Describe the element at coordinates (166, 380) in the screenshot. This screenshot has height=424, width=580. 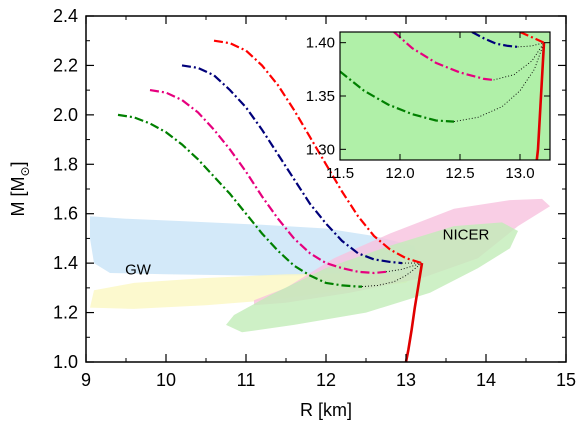
I see `x-tick-label: 10` at that location.